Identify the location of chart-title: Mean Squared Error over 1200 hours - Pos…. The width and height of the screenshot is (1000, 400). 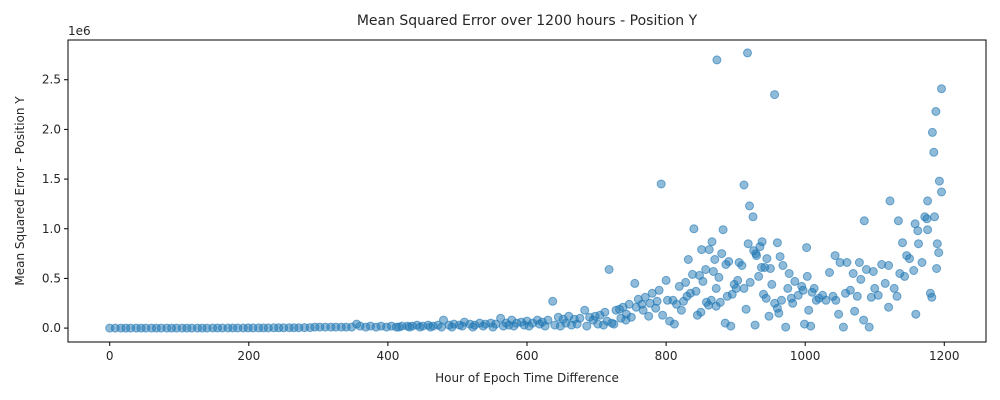
(527, 21).